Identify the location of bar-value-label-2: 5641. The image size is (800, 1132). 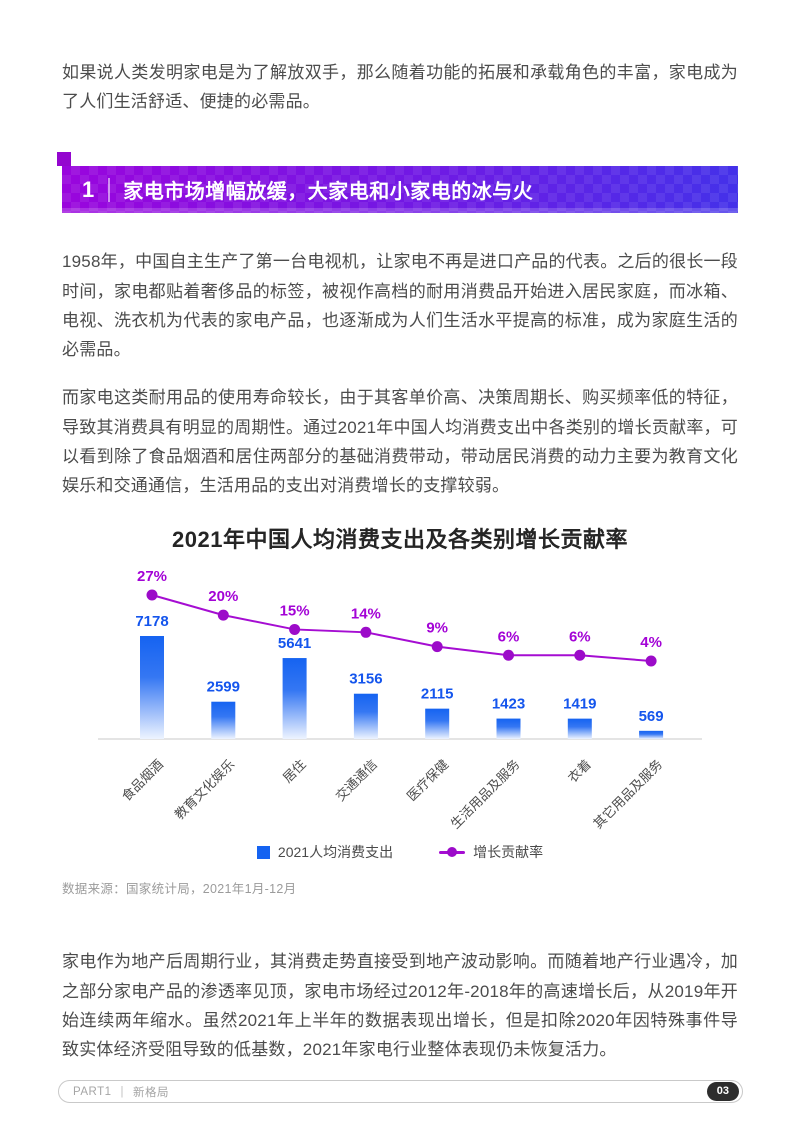
(294, 643).